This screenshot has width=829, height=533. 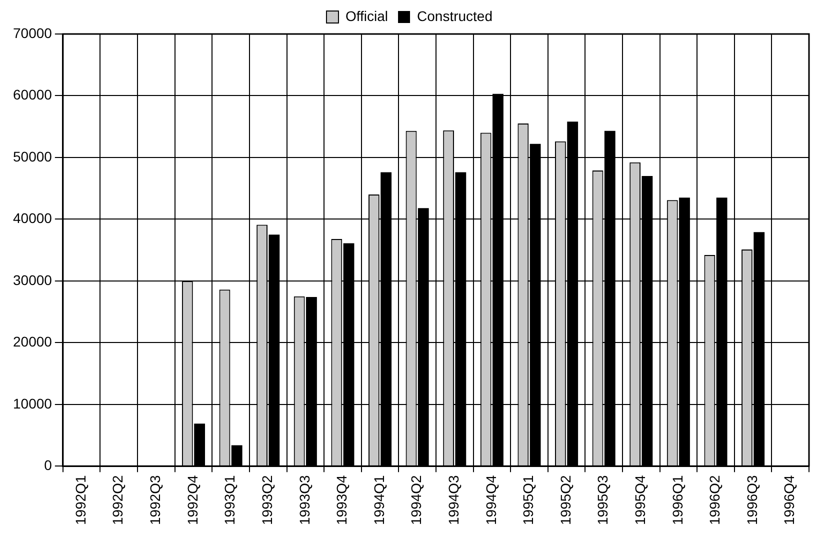 What do you see at coordinates (378, 500) in the screenshot?
I see `x-tick-label: 1994Q1` at bounding box center [378, 500].